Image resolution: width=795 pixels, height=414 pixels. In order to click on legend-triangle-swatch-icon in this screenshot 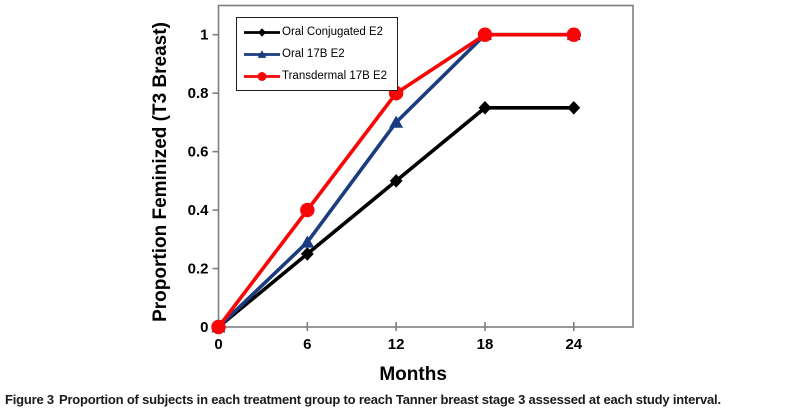, I will do `click(262, 53)`.